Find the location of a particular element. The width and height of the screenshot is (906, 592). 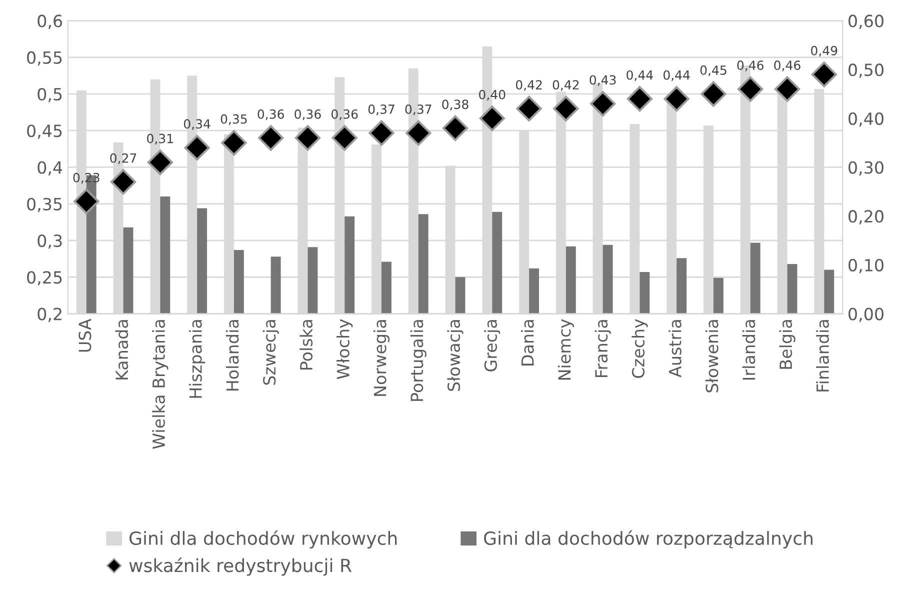

x-tick-label: Hiszpania is located at coordinates (197, 359).